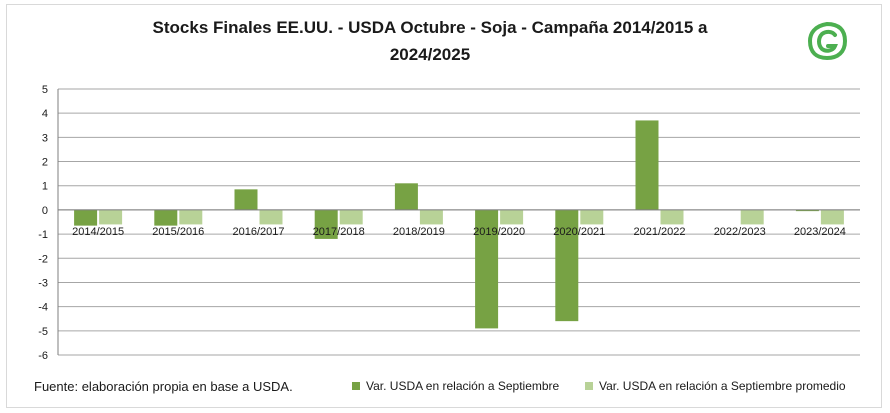 This screenshot has height=413, width=890. Describe the element at coordinates (98, 232) in the screenshot. I see `x-tick-label: 2014/2015` at that location.